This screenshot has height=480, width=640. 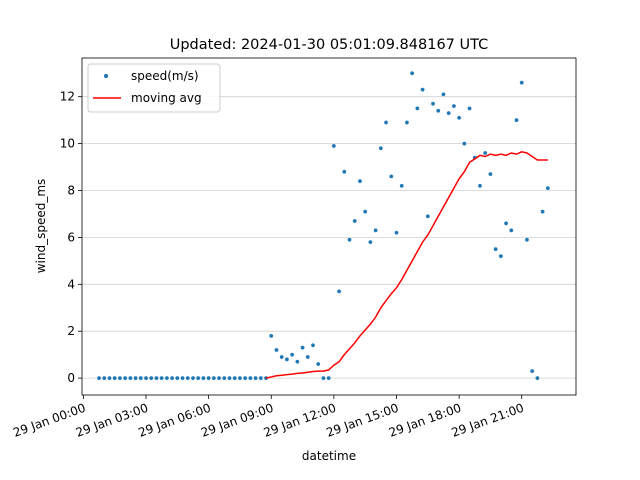 What do you see at coordinates (329, 456) in the screenshot?
I see `x-axis-label: datetime` at bounding box center [329, 456].